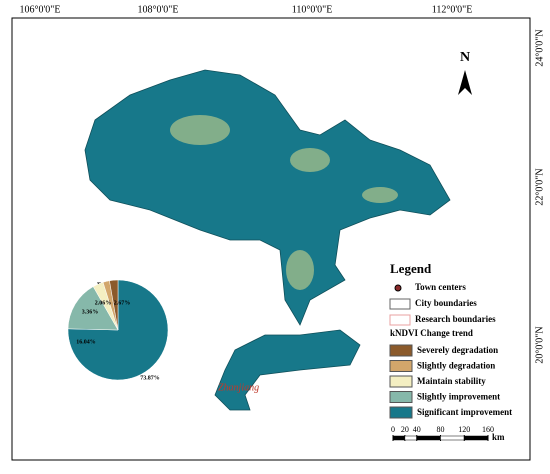 This screenshot has width=550, height=474. What do you see at coordinates (400, 304) in the screenshot?
I see `city-symbol` at bounding box center [400, 304].